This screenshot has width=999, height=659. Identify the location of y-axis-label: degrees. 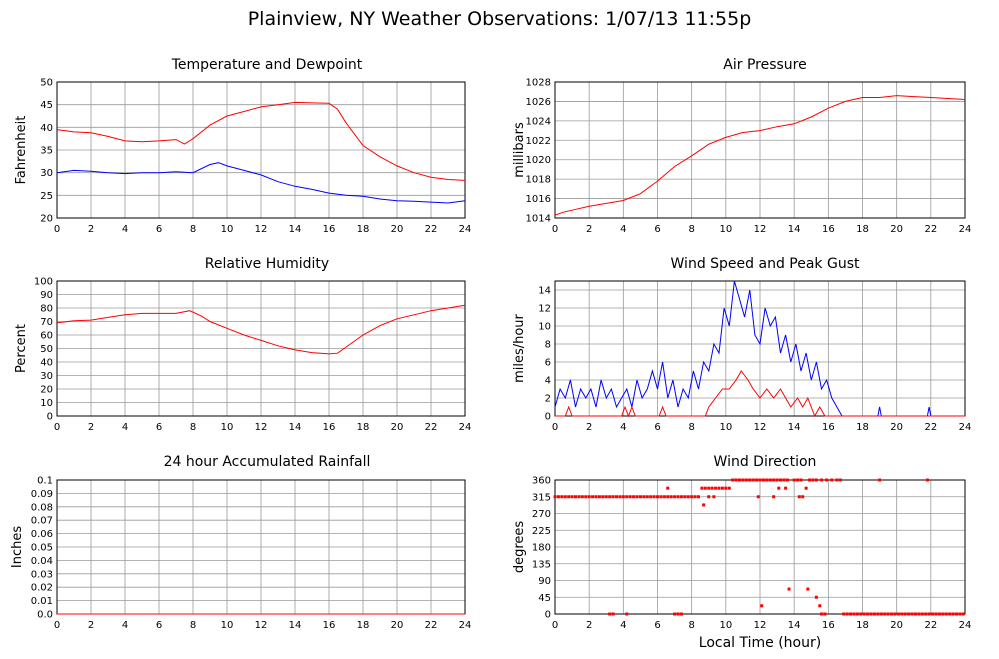
(519, 547).